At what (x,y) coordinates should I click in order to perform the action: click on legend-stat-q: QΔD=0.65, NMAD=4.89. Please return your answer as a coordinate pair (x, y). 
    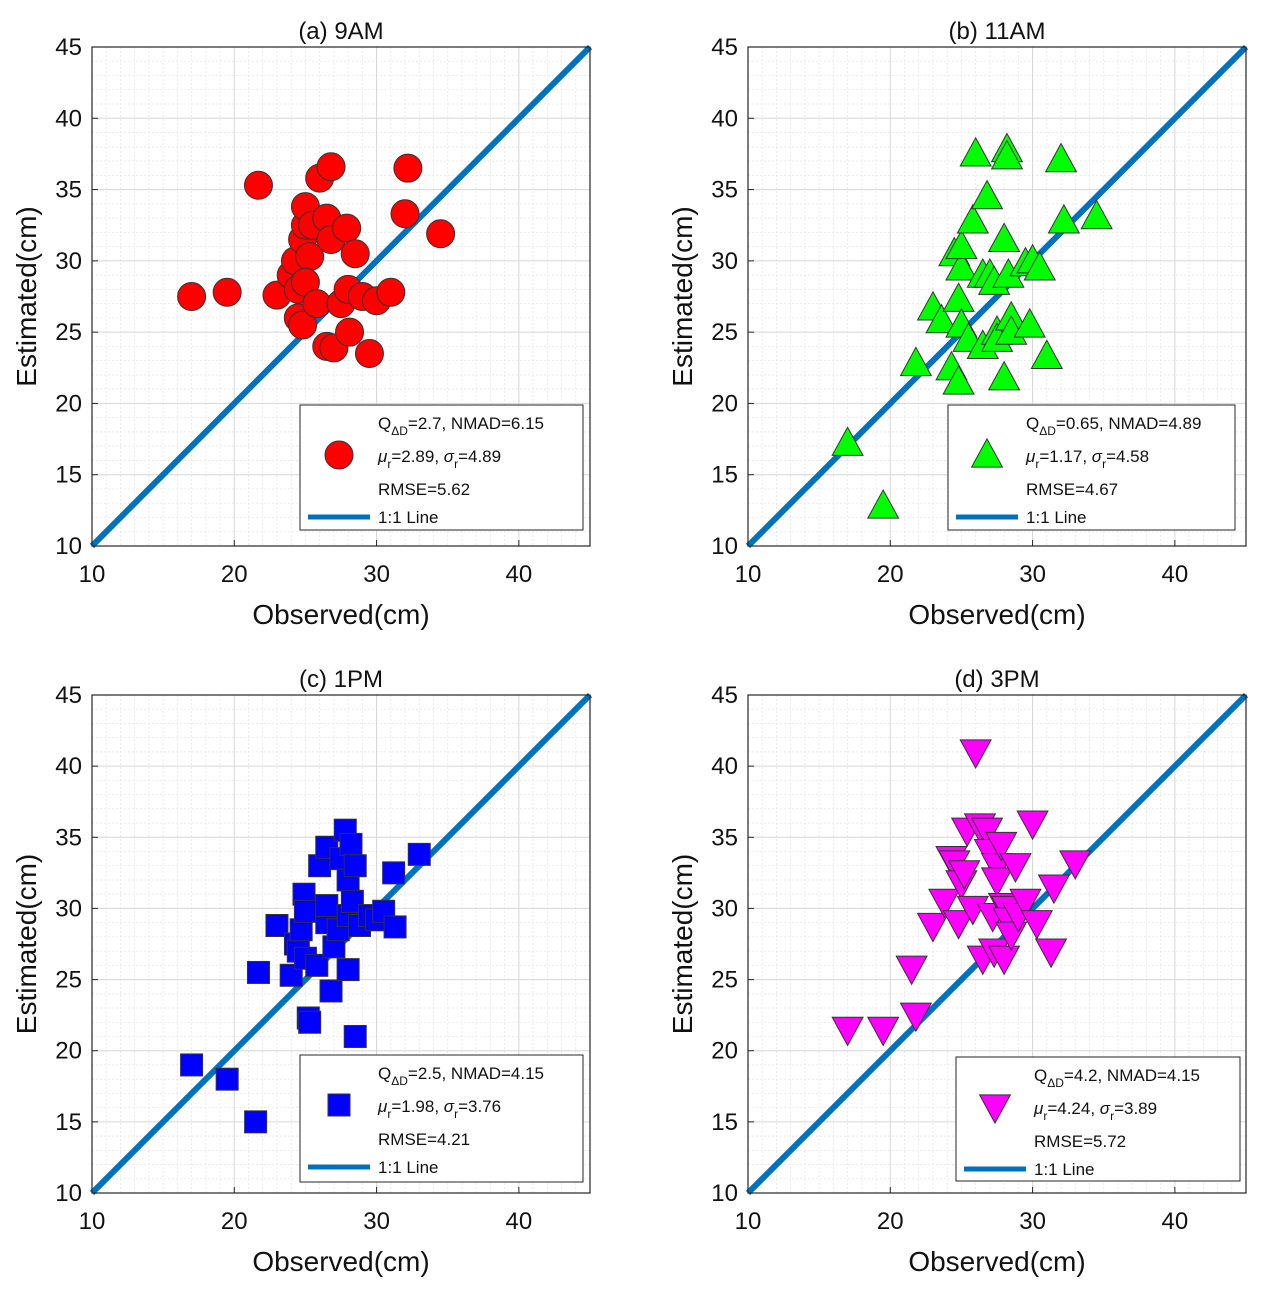
    Looking at the image, I should click on (1113, 426).